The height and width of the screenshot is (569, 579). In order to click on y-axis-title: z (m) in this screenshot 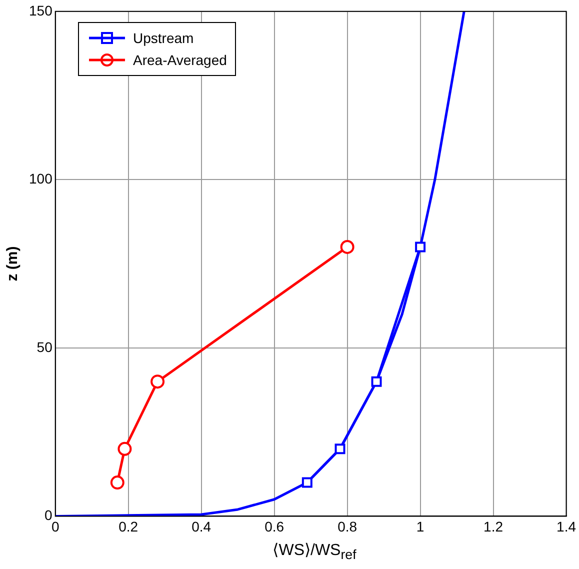, I will do `click(13, 264)`.